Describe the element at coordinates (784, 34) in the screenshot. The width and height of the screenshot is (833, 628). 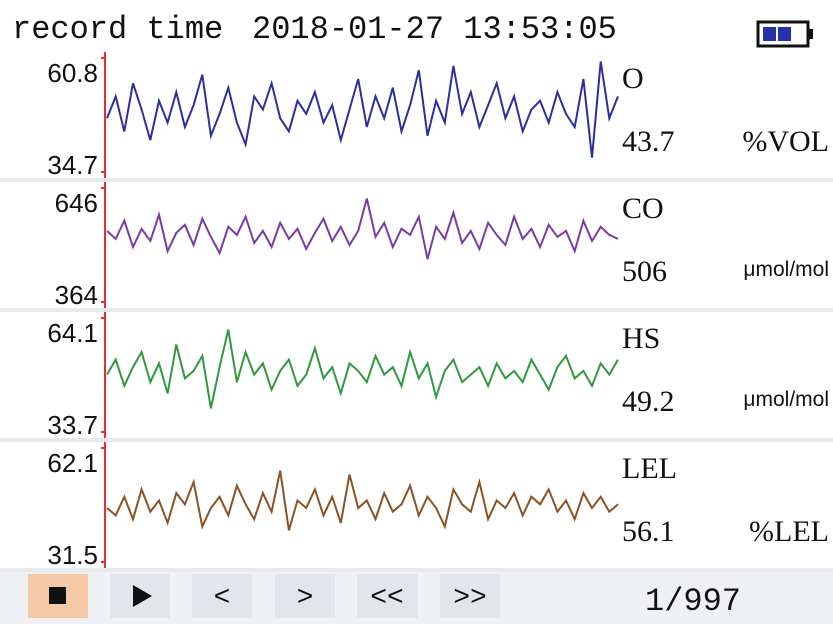
I see `battery-icon` at that location.